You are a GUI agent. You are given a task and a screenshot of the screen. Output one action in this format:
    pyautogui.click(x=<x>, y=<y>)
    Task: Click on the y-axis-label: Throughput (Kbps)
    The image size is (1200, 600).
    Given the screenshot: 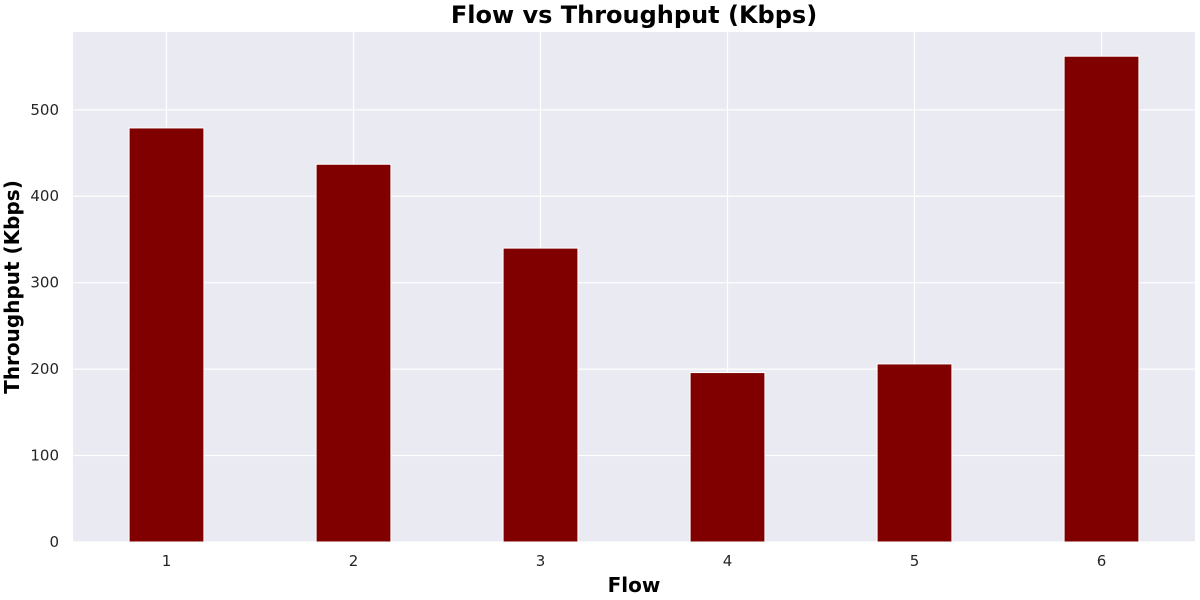 What is the action you would take?
    pyautogui.click(x=12, y=287)
    